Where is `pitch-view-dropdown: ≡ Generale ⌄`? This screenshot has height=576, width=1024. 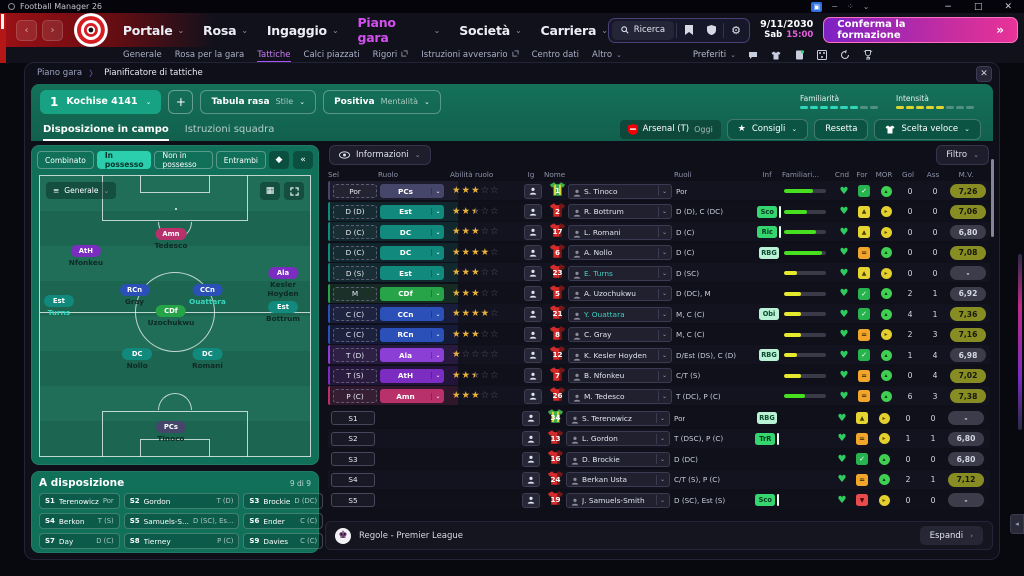 pitch-view-dropdown: ≡ Generale ⌄ is located at coordinates (81, 190).